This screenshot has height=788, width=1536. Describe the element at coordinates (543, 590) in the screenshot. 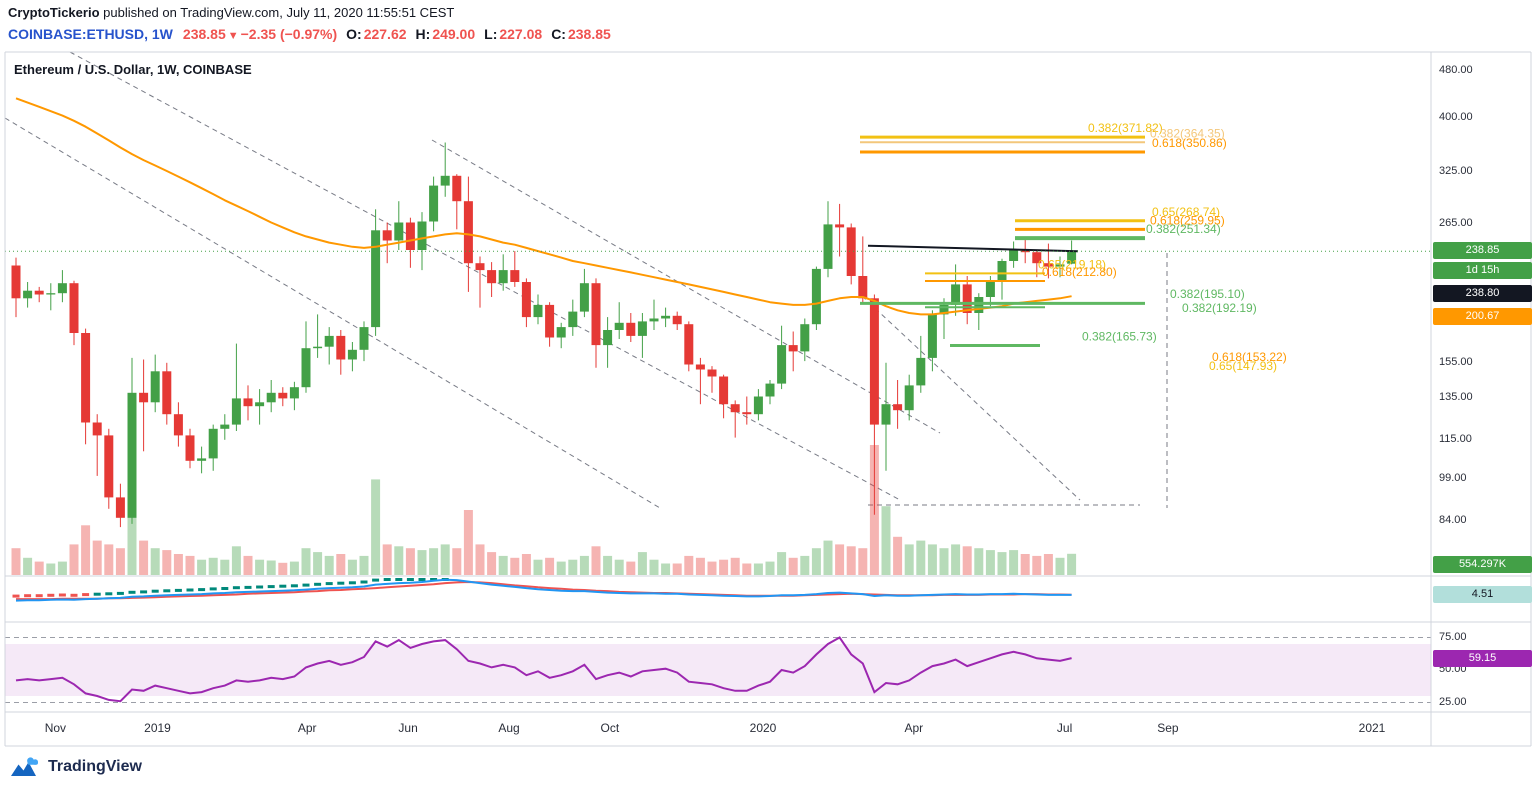

I see `indicator-main-line` at that location.